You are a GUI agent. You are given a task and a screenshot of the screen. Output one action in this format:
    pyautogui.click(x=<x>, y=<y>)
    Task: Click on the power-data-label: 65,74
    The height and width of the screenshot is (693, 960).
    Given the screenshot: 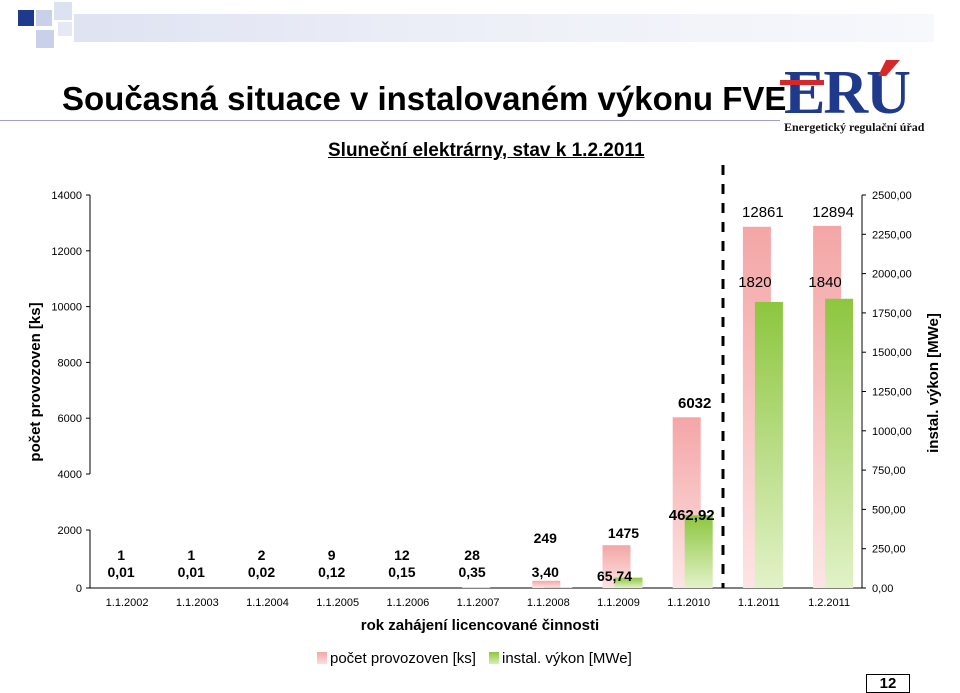 What is the action you would take?
    pyautogui.click(x=614, y=576)
    